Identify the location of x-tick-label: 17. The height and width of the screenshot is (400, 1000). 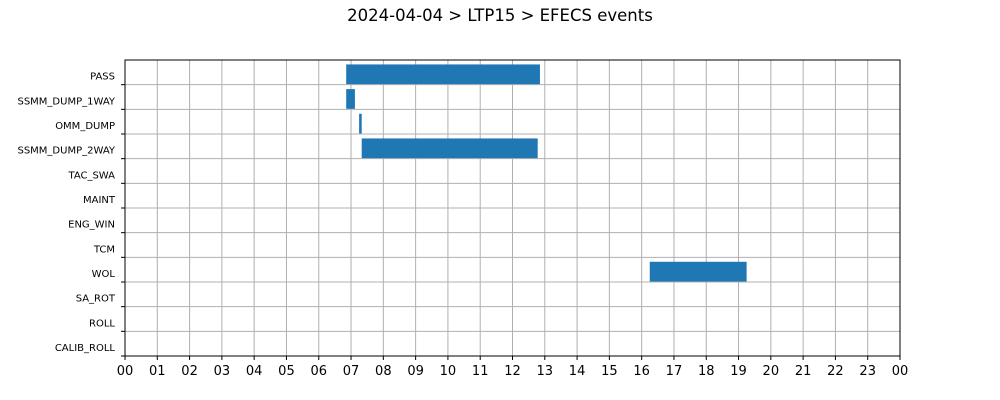
(674, 371).